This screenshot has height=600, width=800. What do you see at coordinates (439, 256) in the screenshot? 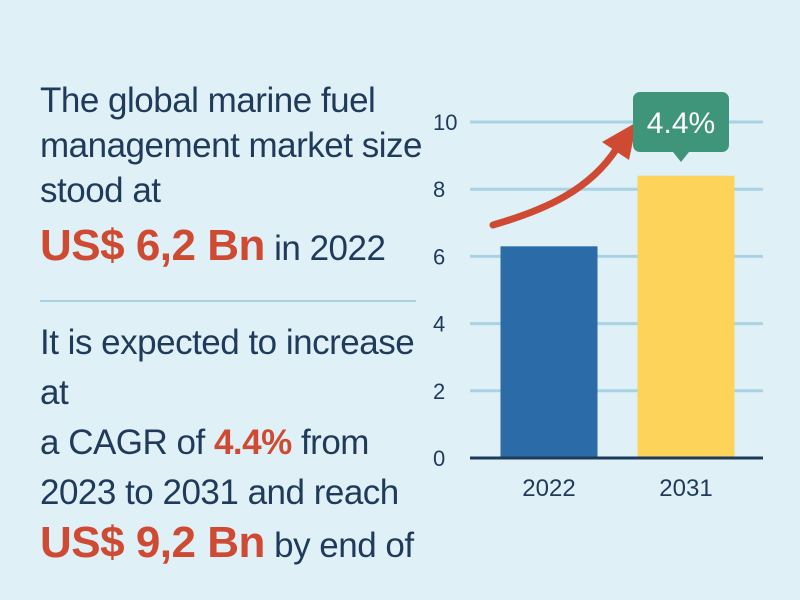
I see `y-tick-label-6: 6` at bounding box center [439, 256].